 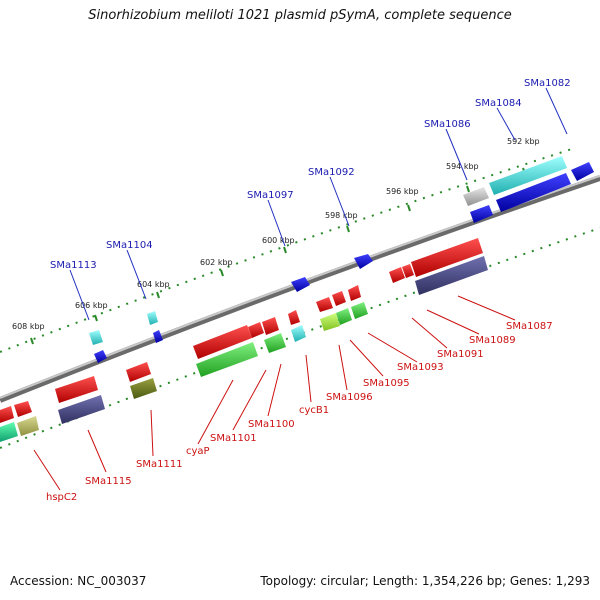 What do you see at coordinates (216, 262) in the screenshot?
I see `tick-label-602: 602 kbp` at bounding box center [216, 262].